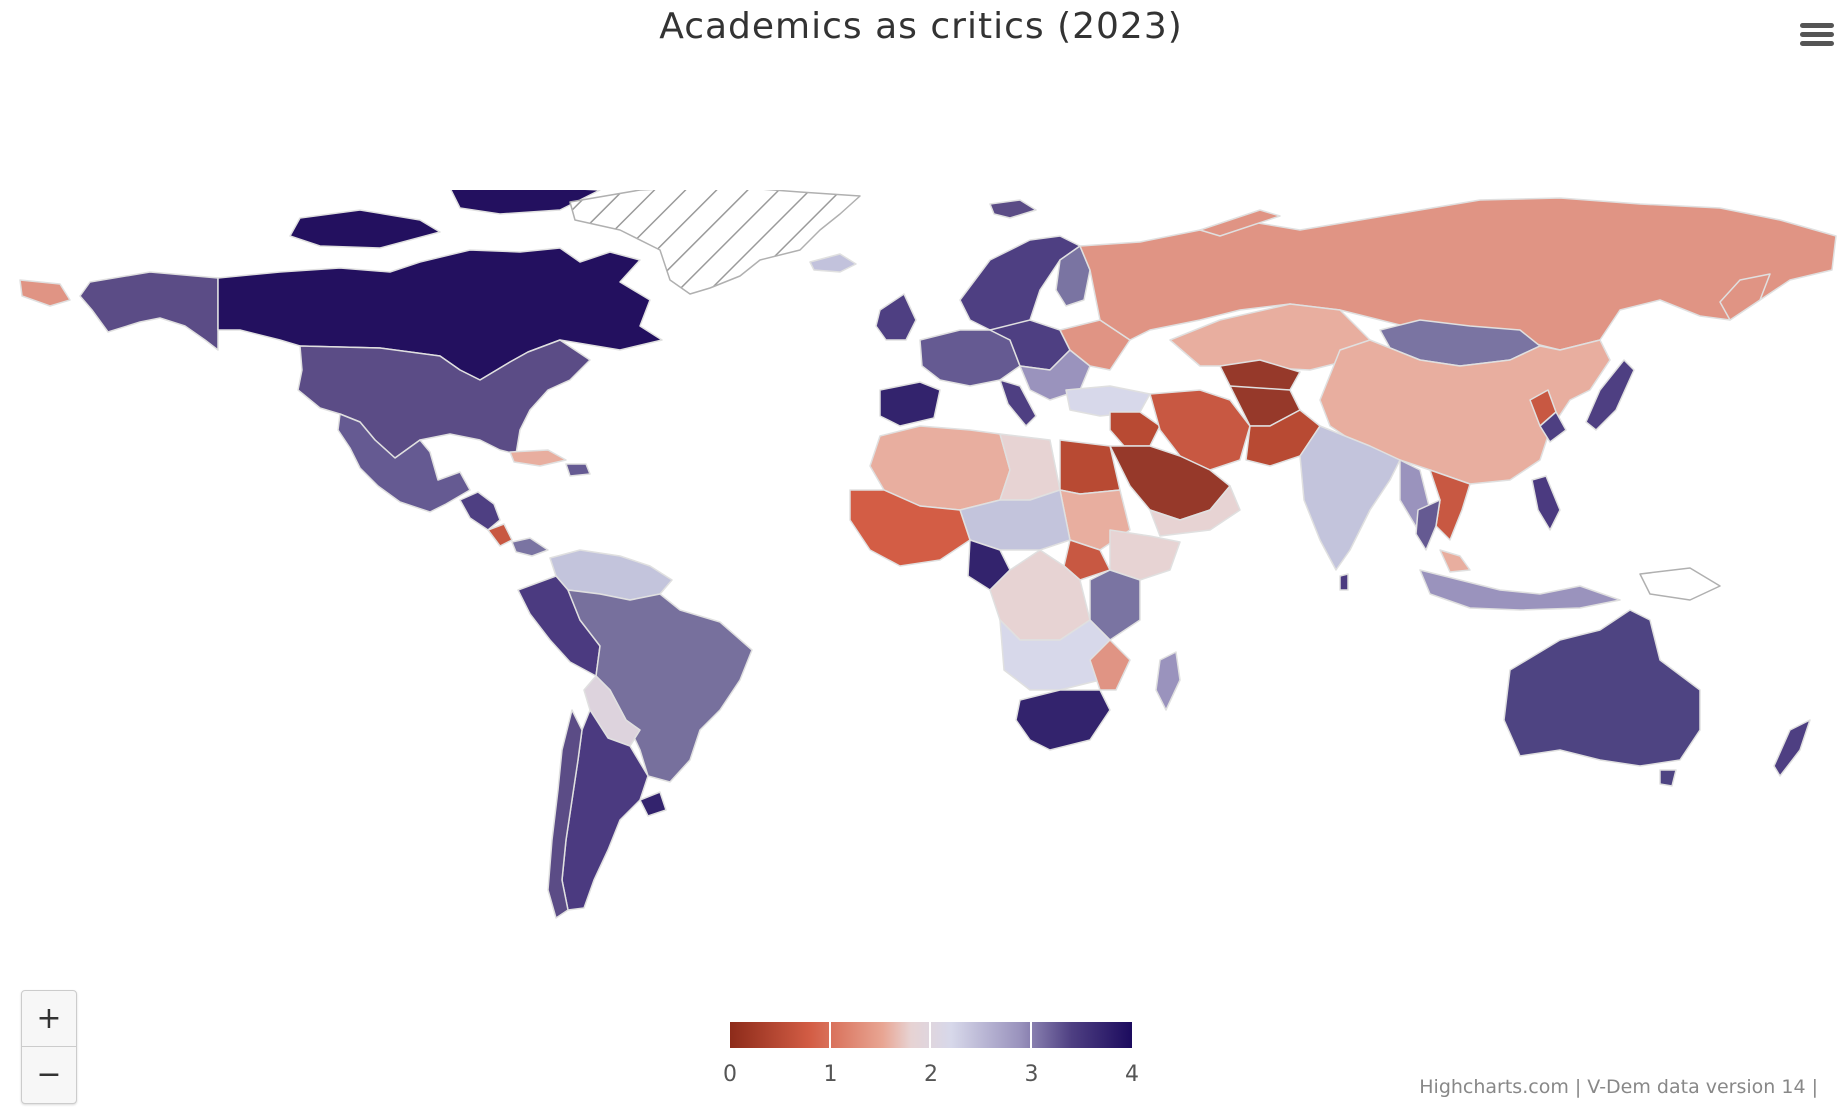 The height and width of the screenshot is (1110, 1842). I want to click on legend-tick-label: 2, so click(931, 1074).